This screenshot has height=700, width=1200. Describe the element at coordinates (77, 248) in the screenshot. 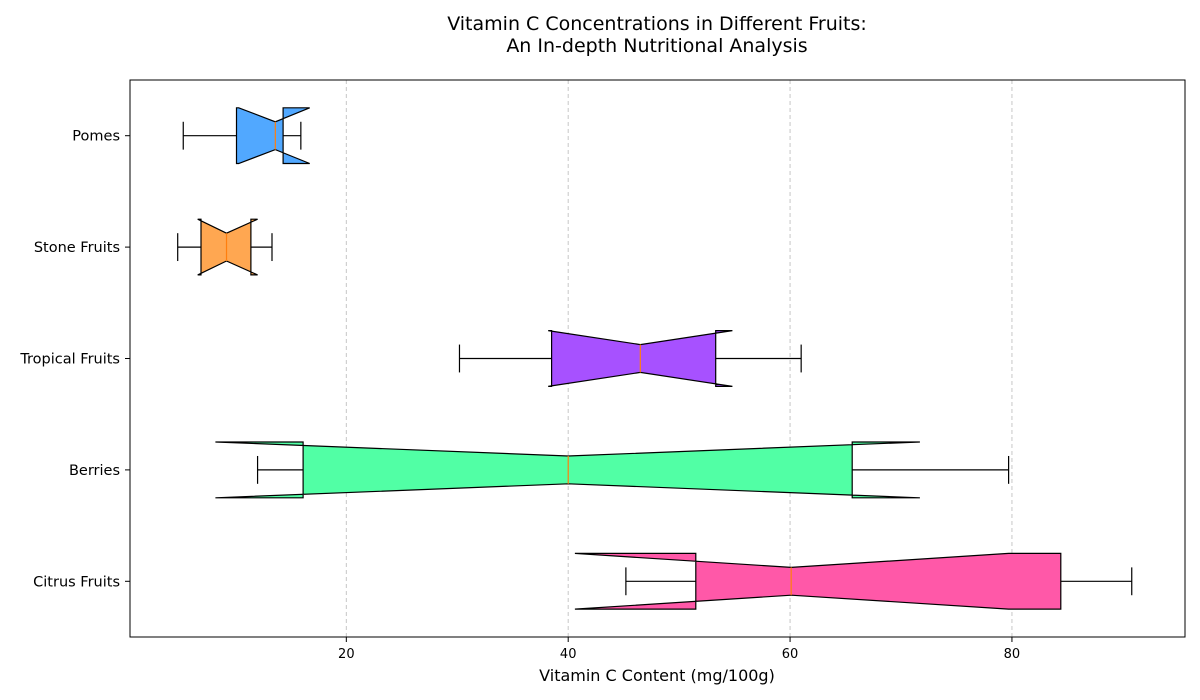

I see `y-tick-label: Stone Fruits` at that location.